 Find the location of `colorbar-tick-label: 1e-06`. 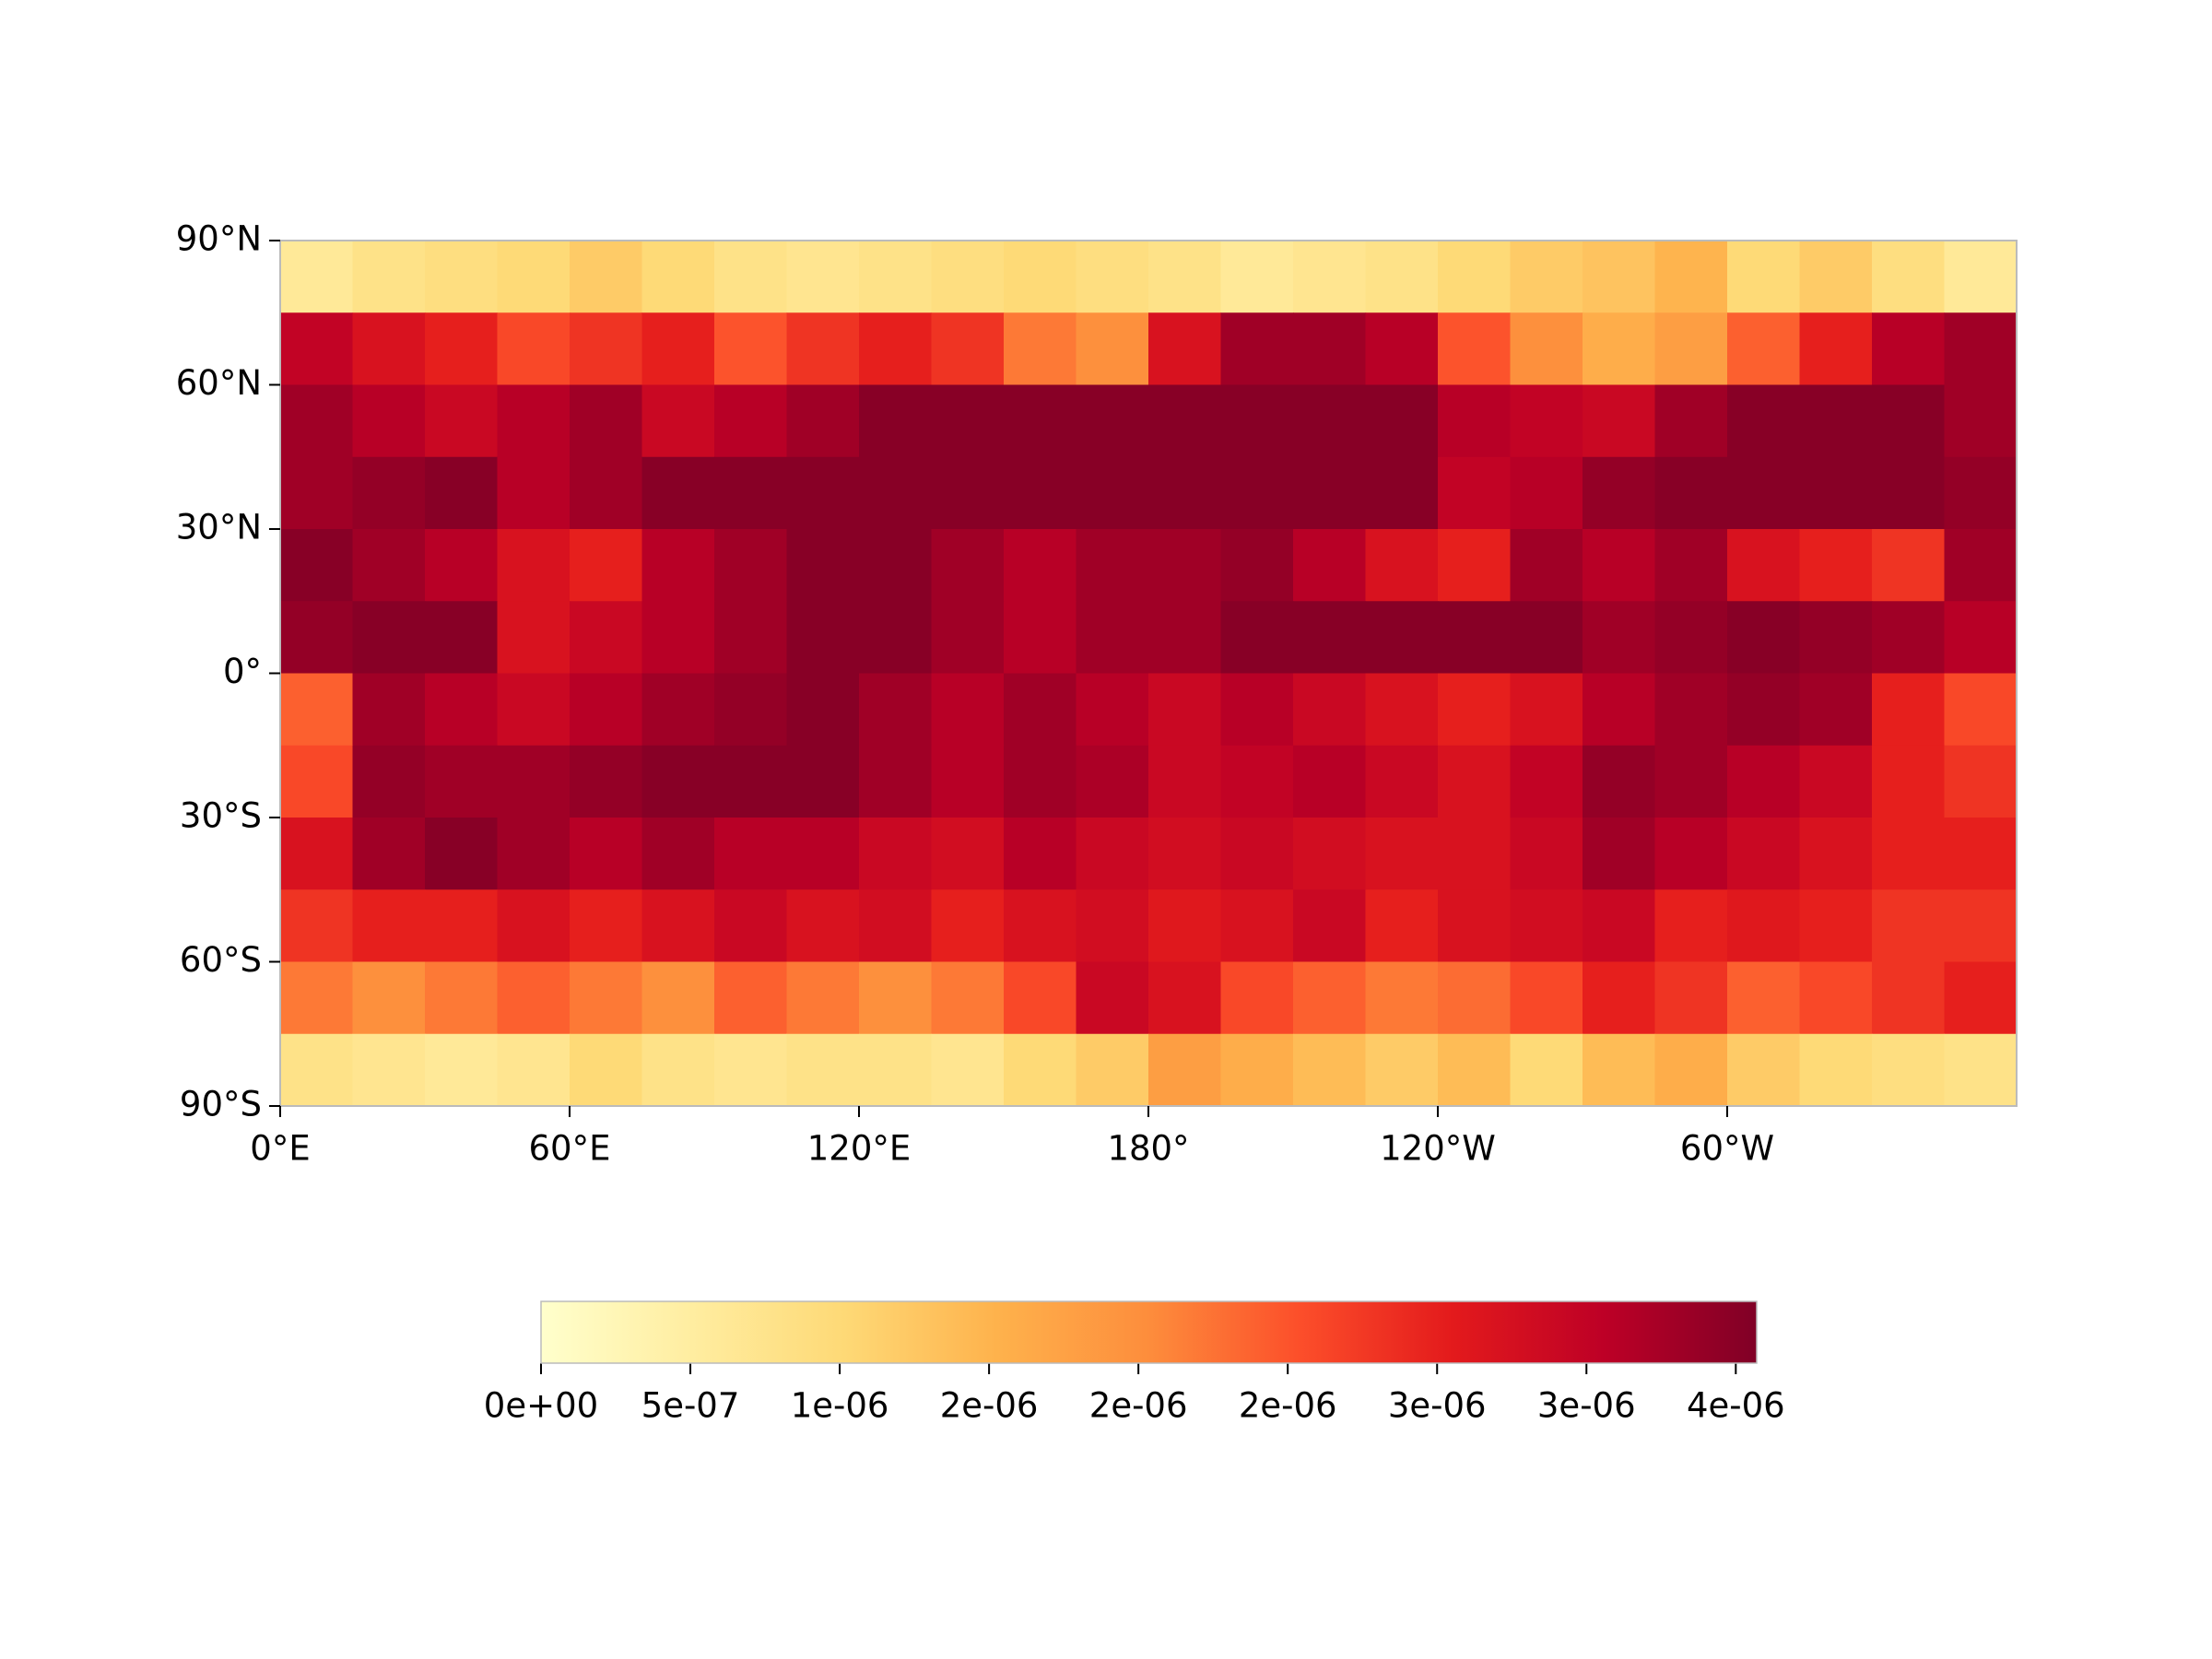

colorbar-tick-label: 1e-06 is located at coordinates (840, 1406).